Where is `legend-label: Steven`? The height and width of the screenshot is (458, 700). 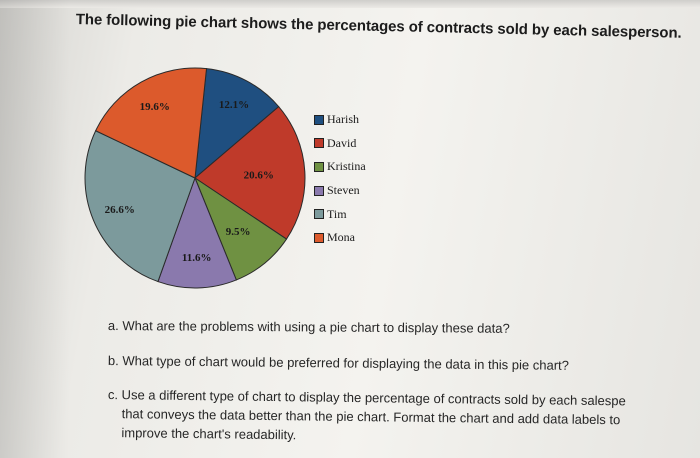 legend-label: Steven is located at coordinates (343, 190).